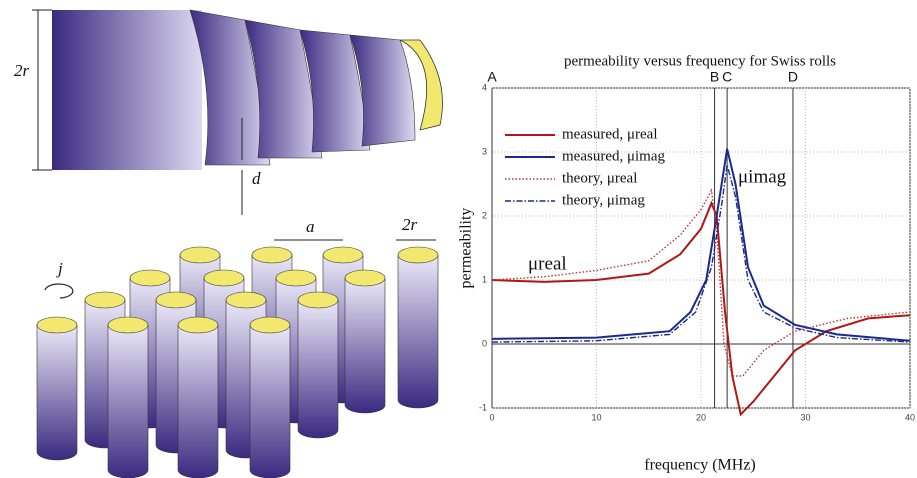 The height and width of the screenshot is (478, 917). Describe the element at coordinates (310, 226) in the screenshot. I see `spacing-label: a` at that location.